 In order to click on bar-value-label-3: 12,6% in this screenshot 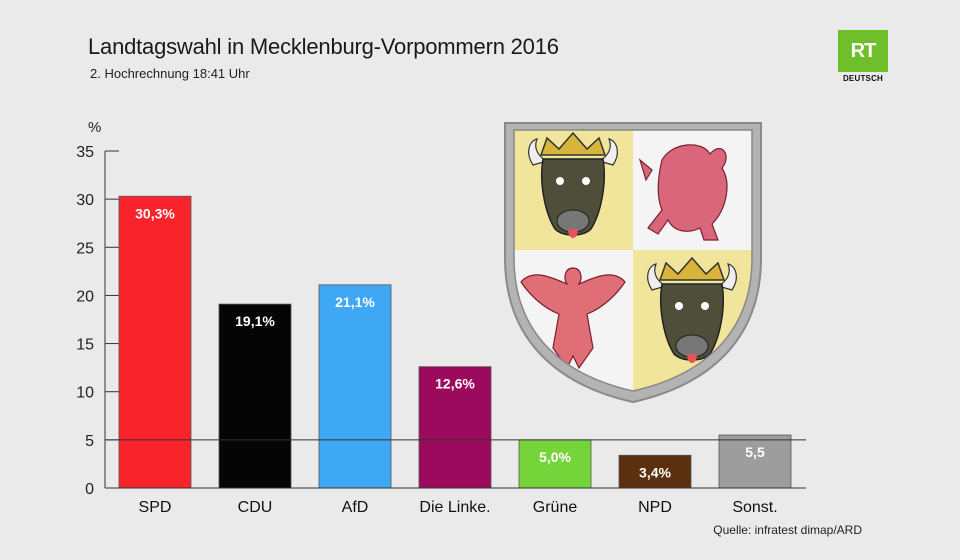, I will do `click(455, 384)`.